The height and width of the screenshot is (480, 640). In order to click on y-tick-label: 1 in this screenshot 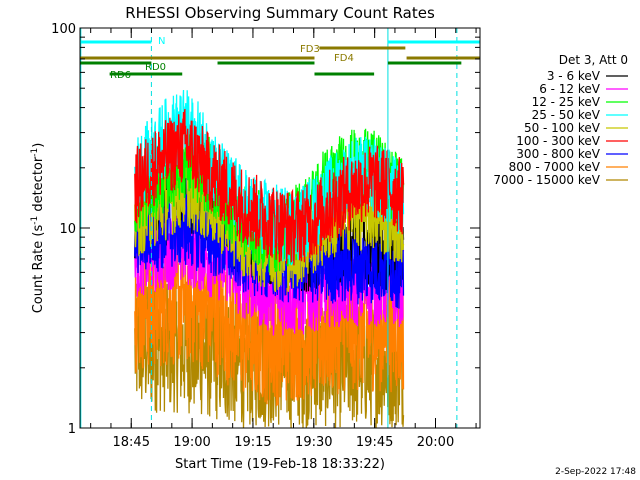, I will do `click(72, 429)`.